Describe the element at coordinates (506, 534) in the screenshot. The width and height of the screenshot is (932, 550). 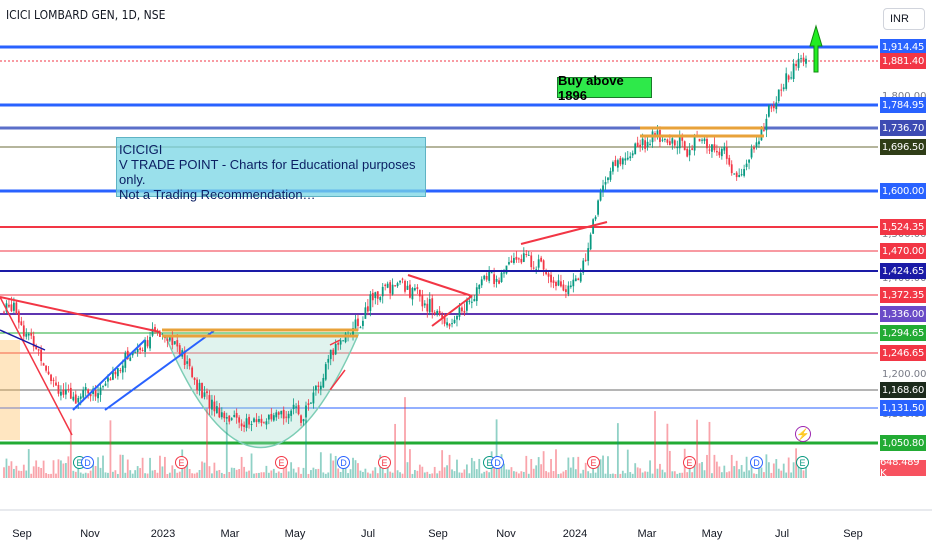
I see `x-tick-label: Nov` at that location.